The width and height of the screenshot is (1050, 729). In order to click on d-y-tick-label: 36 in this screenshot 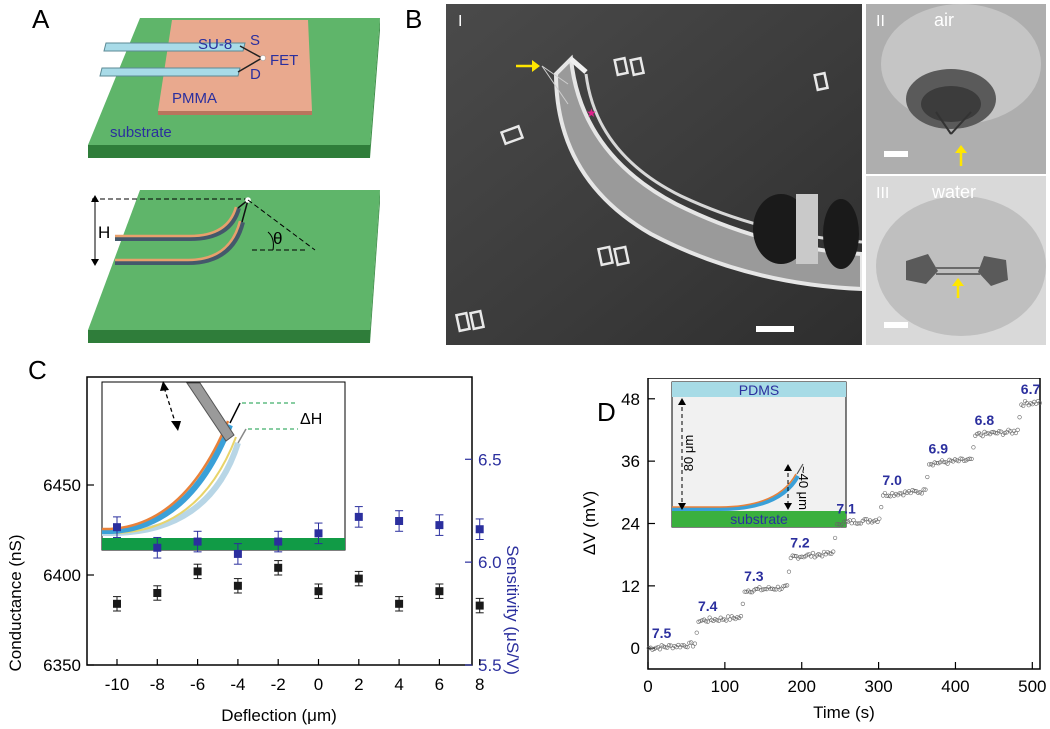, I will do `click(630, 461)`.